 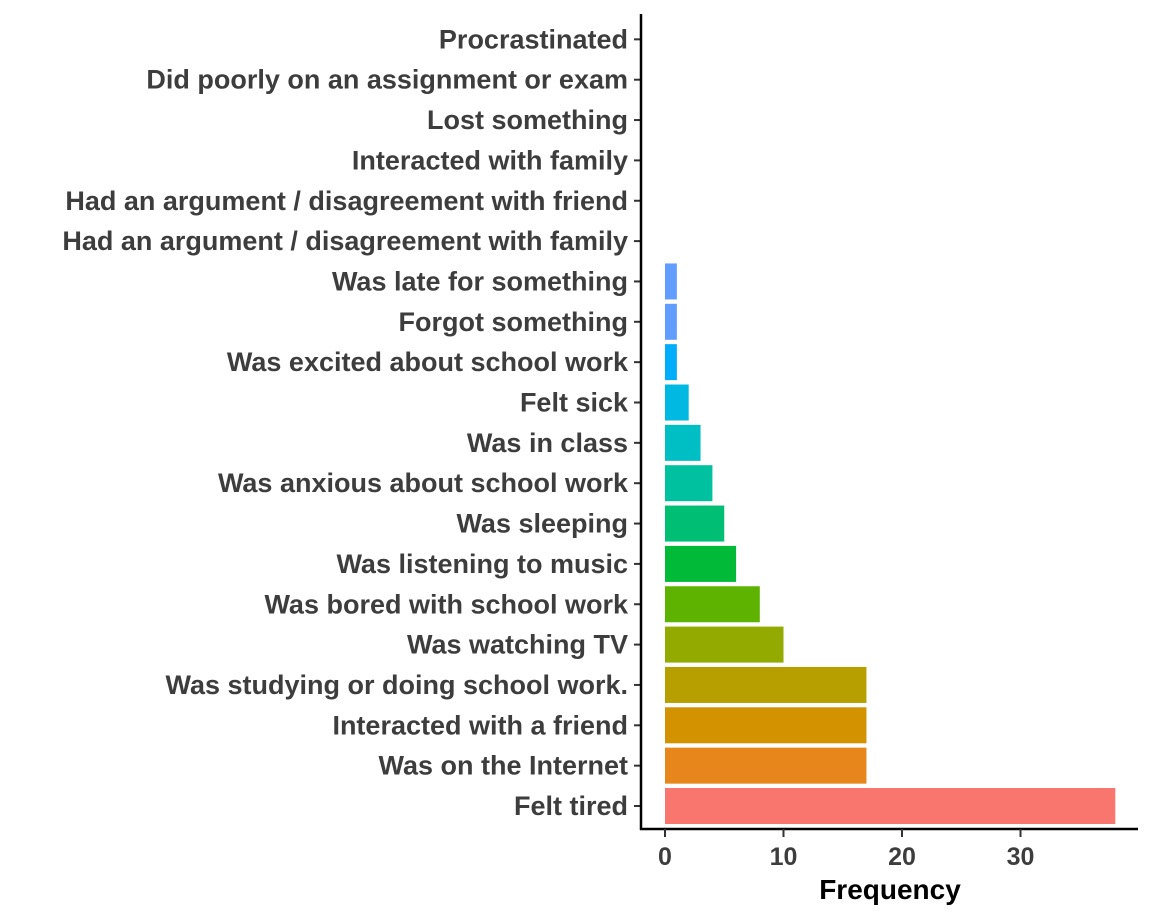 I want to click on category-label: Felt sick, so click(x=574, y=403).